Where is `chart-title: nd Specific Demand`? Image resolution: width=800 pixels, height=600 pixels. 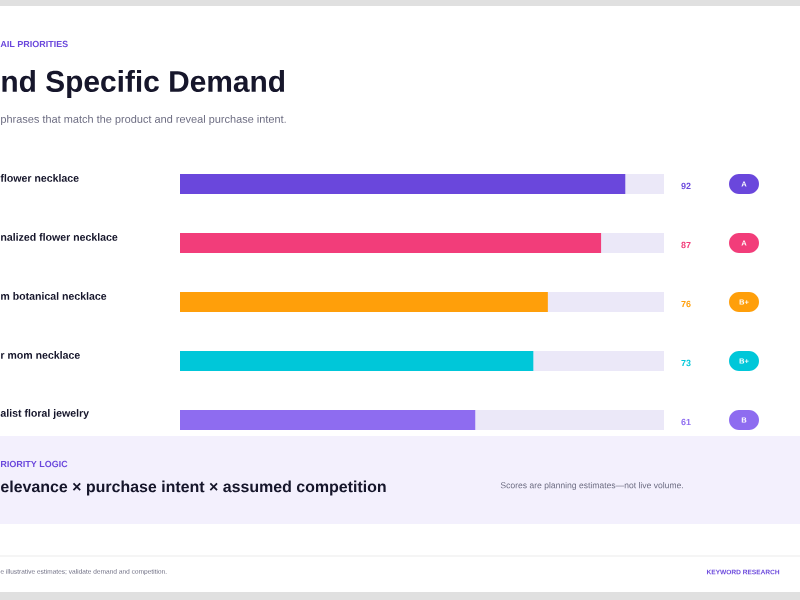 chart-title: nd Specific Demand is located at coordinates (143, 84).